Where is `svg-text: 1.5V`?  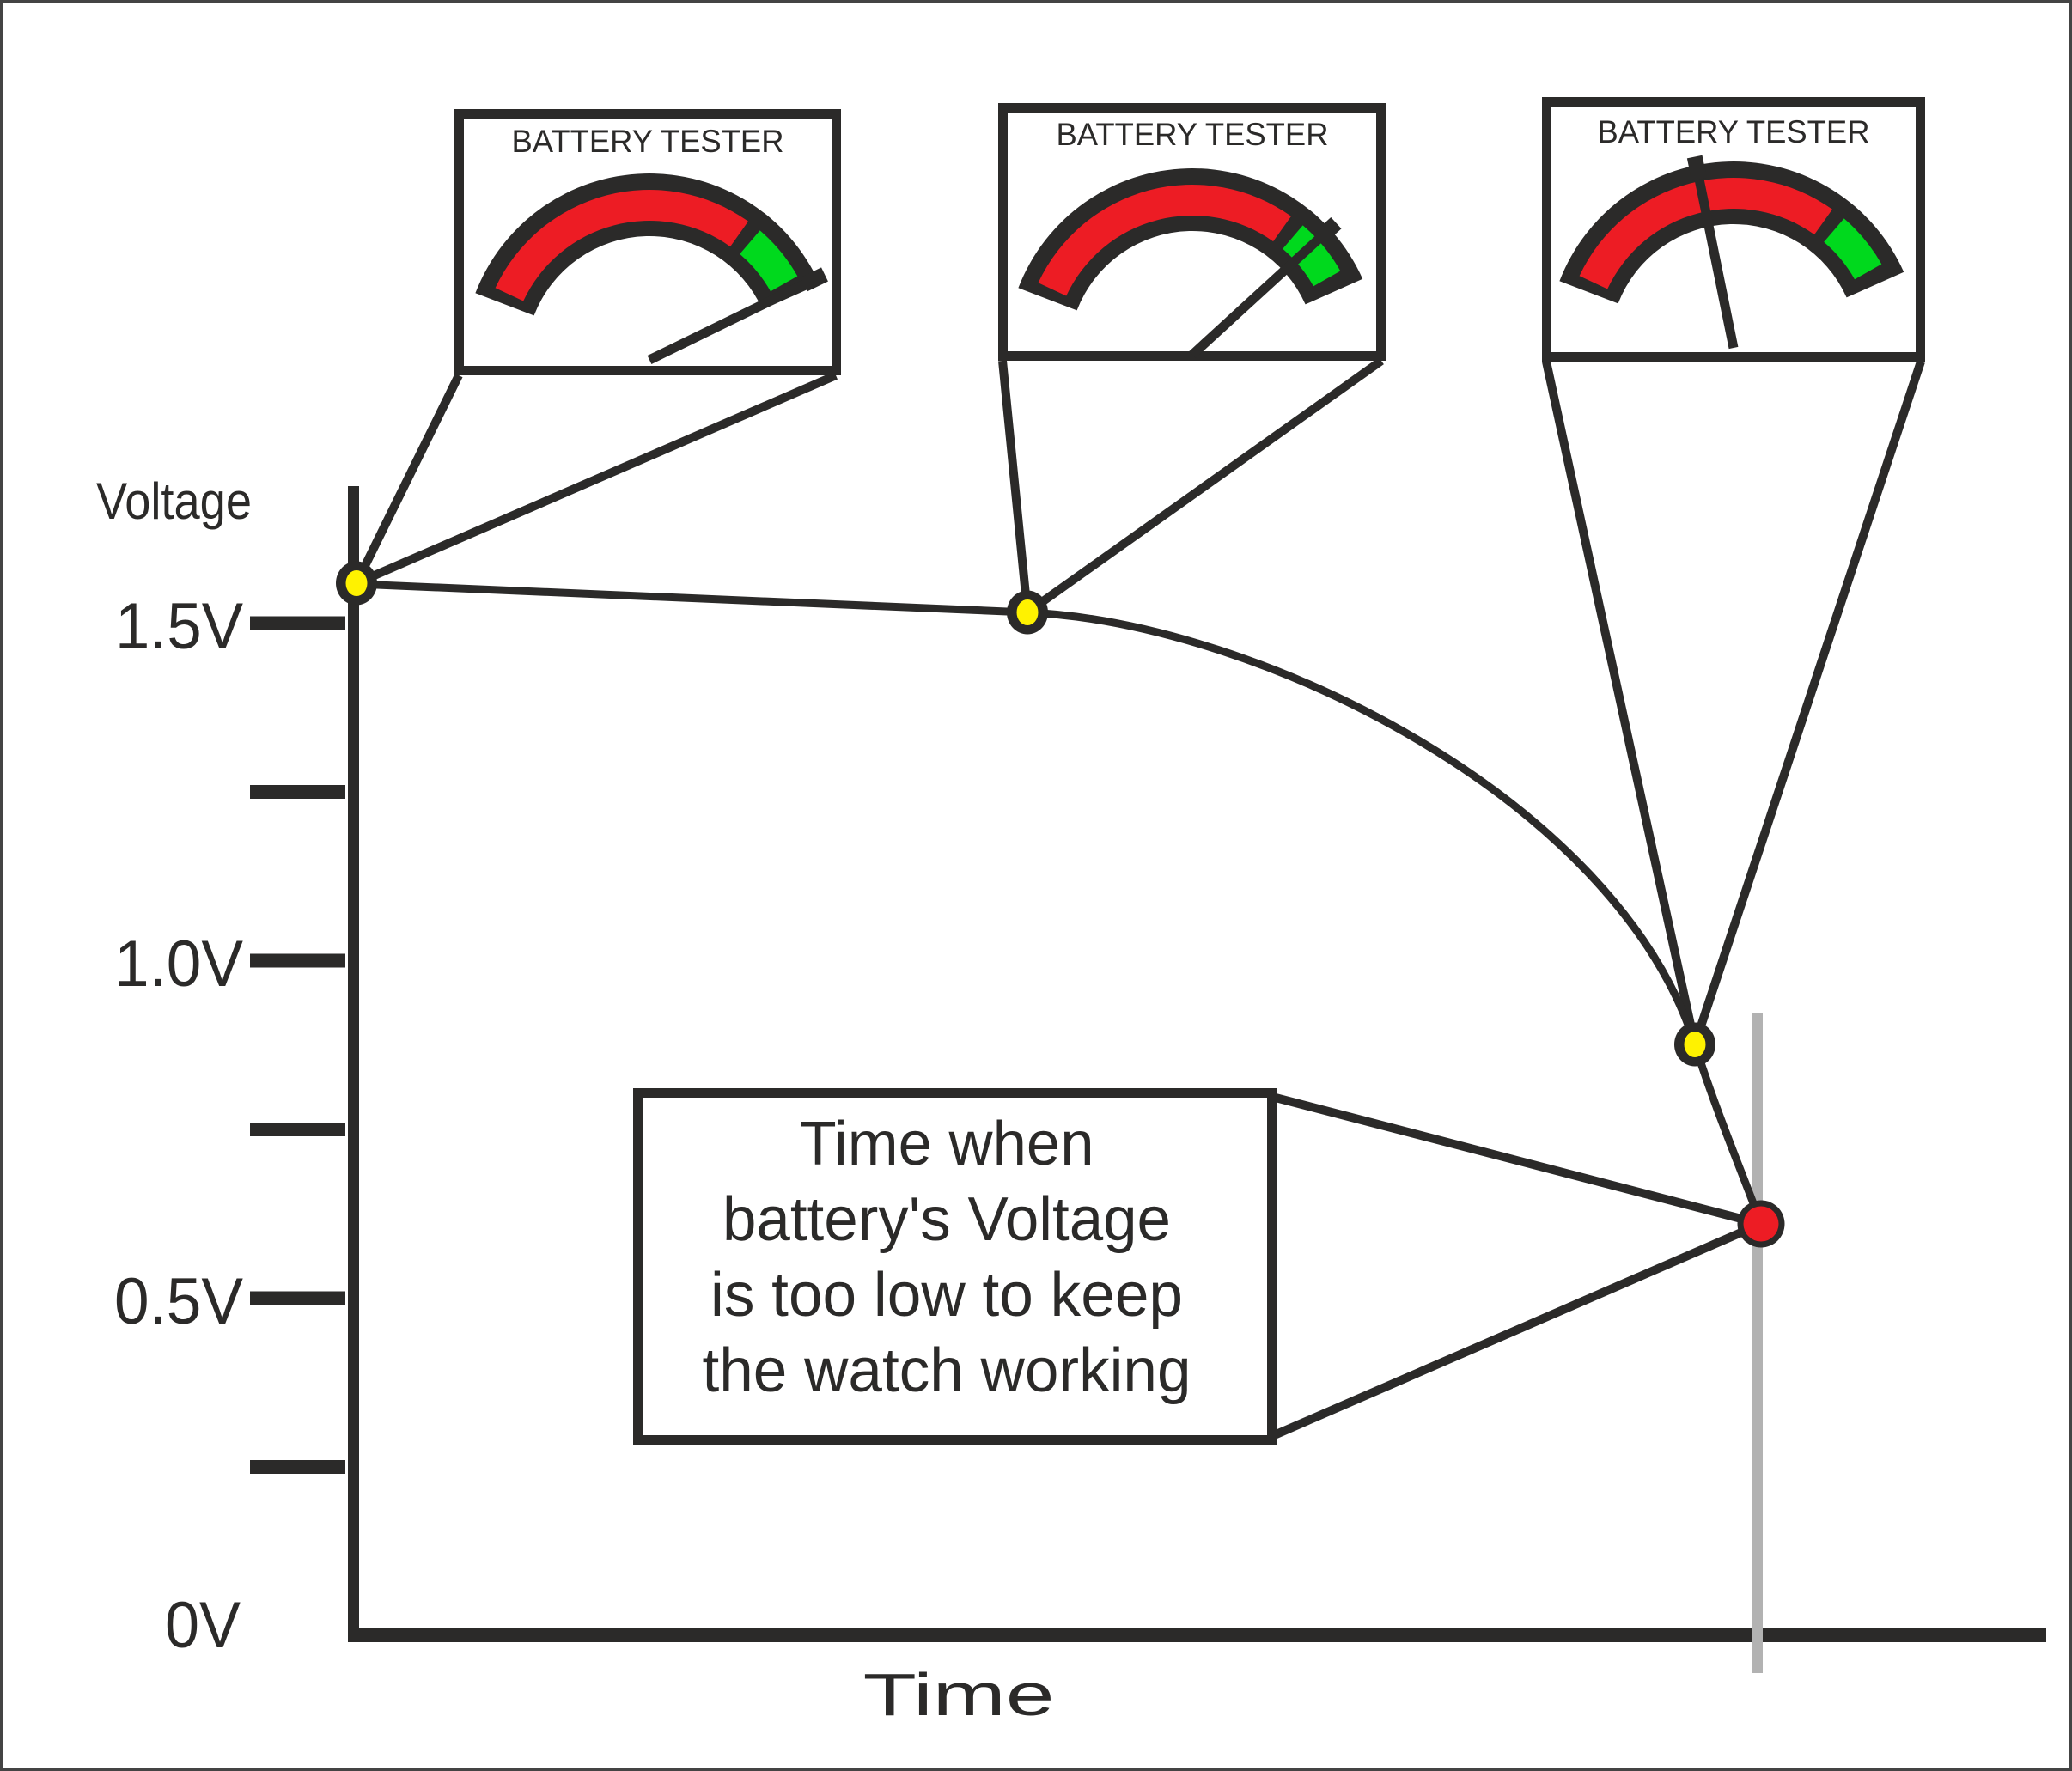
svg-text: 1.5V is located at coordinates (179, 626).